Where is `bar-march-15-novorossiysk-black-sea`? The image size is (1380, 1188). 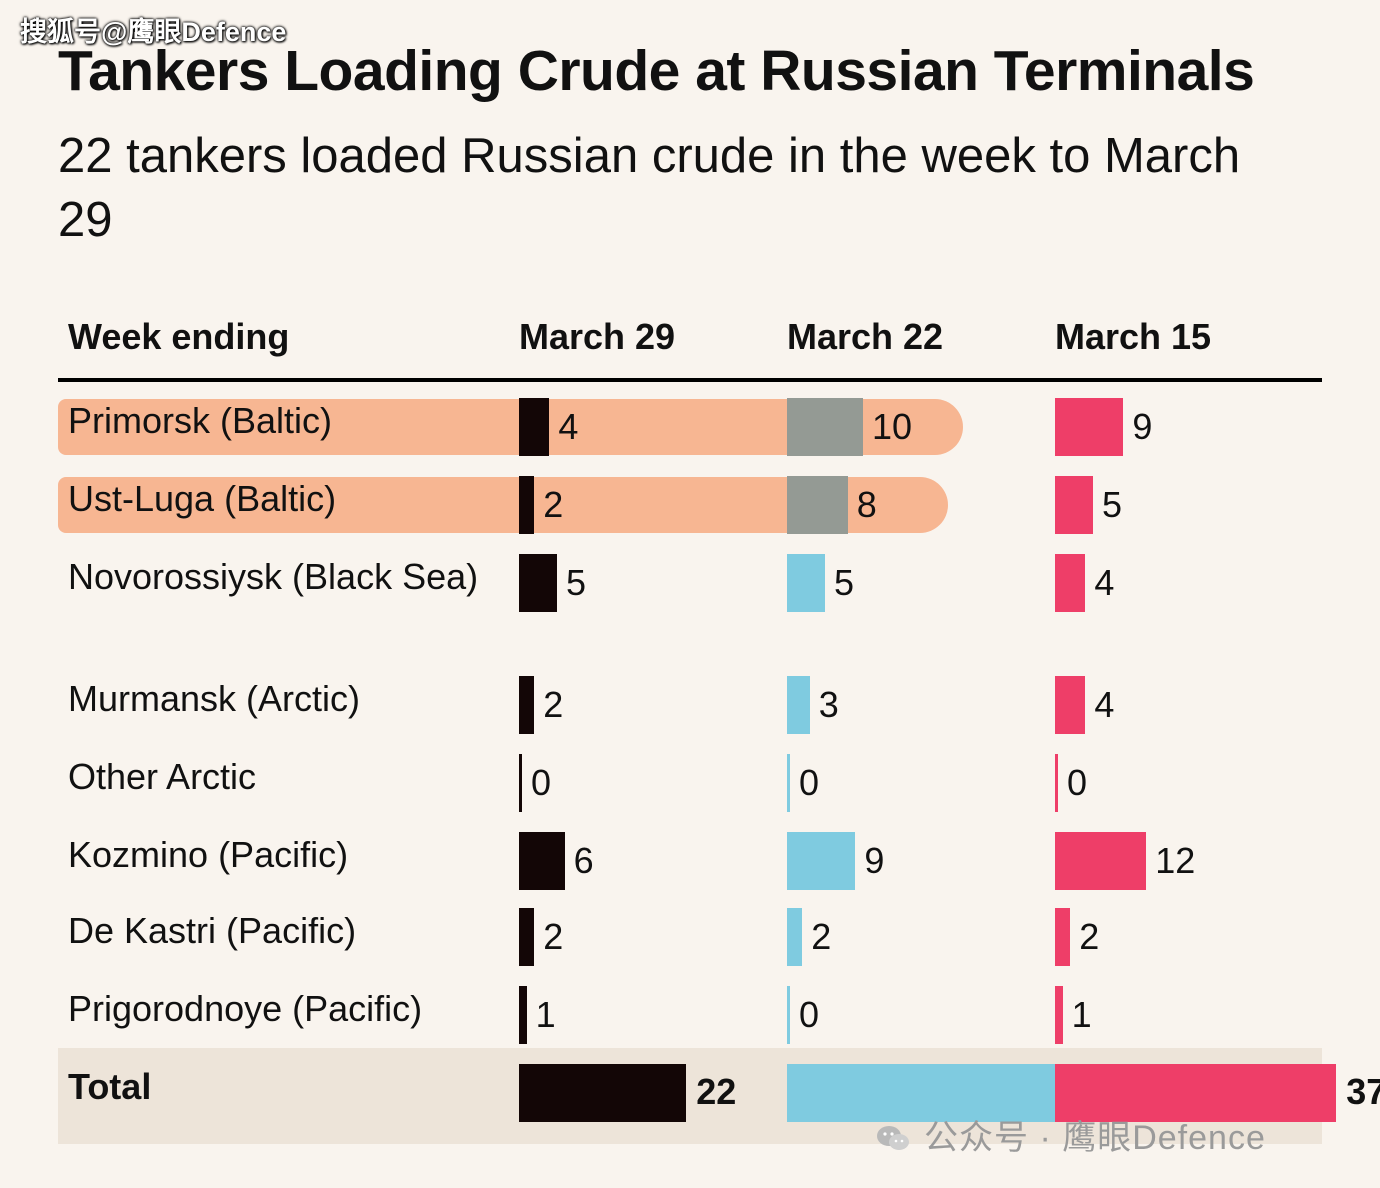 bar-march-15-novorossiysk-black-sea is located at coordinates (1070, 583).